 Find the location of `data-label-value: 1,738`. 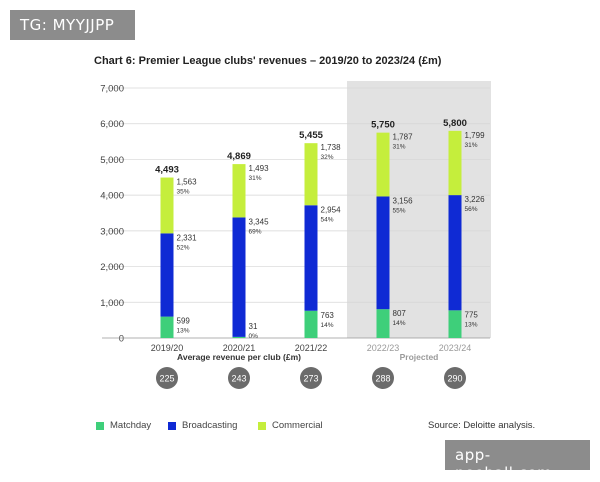

data-label-value: 1,738 is located at coordinates (331, 147).